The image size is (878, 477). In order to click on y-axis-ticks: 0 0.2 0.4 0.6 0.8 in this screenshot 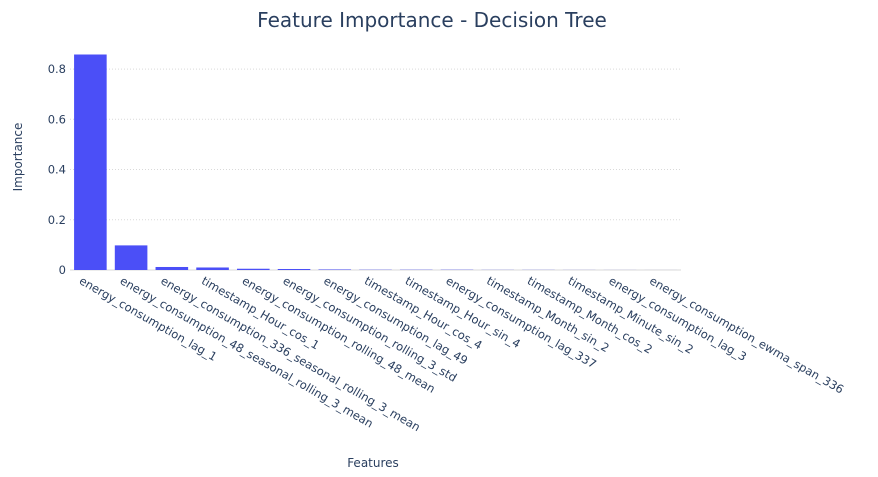, I will do `click(57, 169)`.